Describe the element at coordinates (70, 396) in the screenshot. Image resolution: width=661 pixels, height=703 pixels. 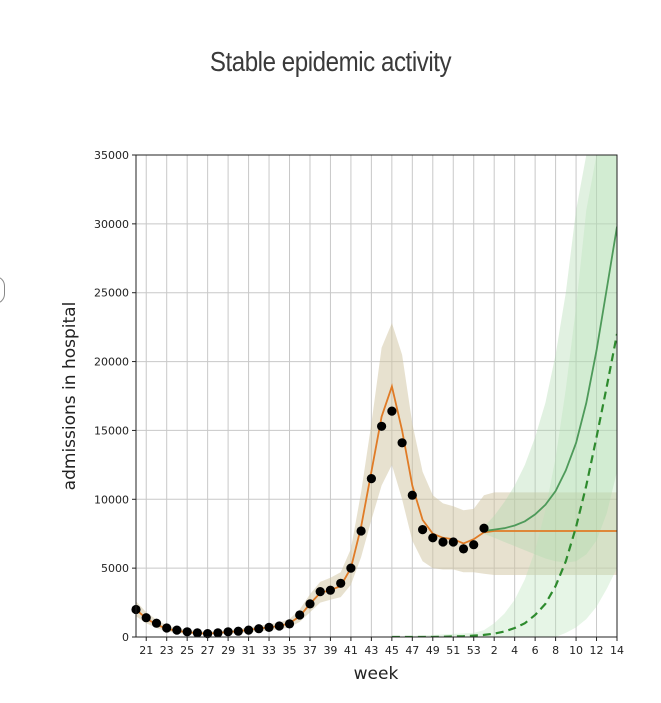
I see `y-axis-label: admissions in hospital` at that location.